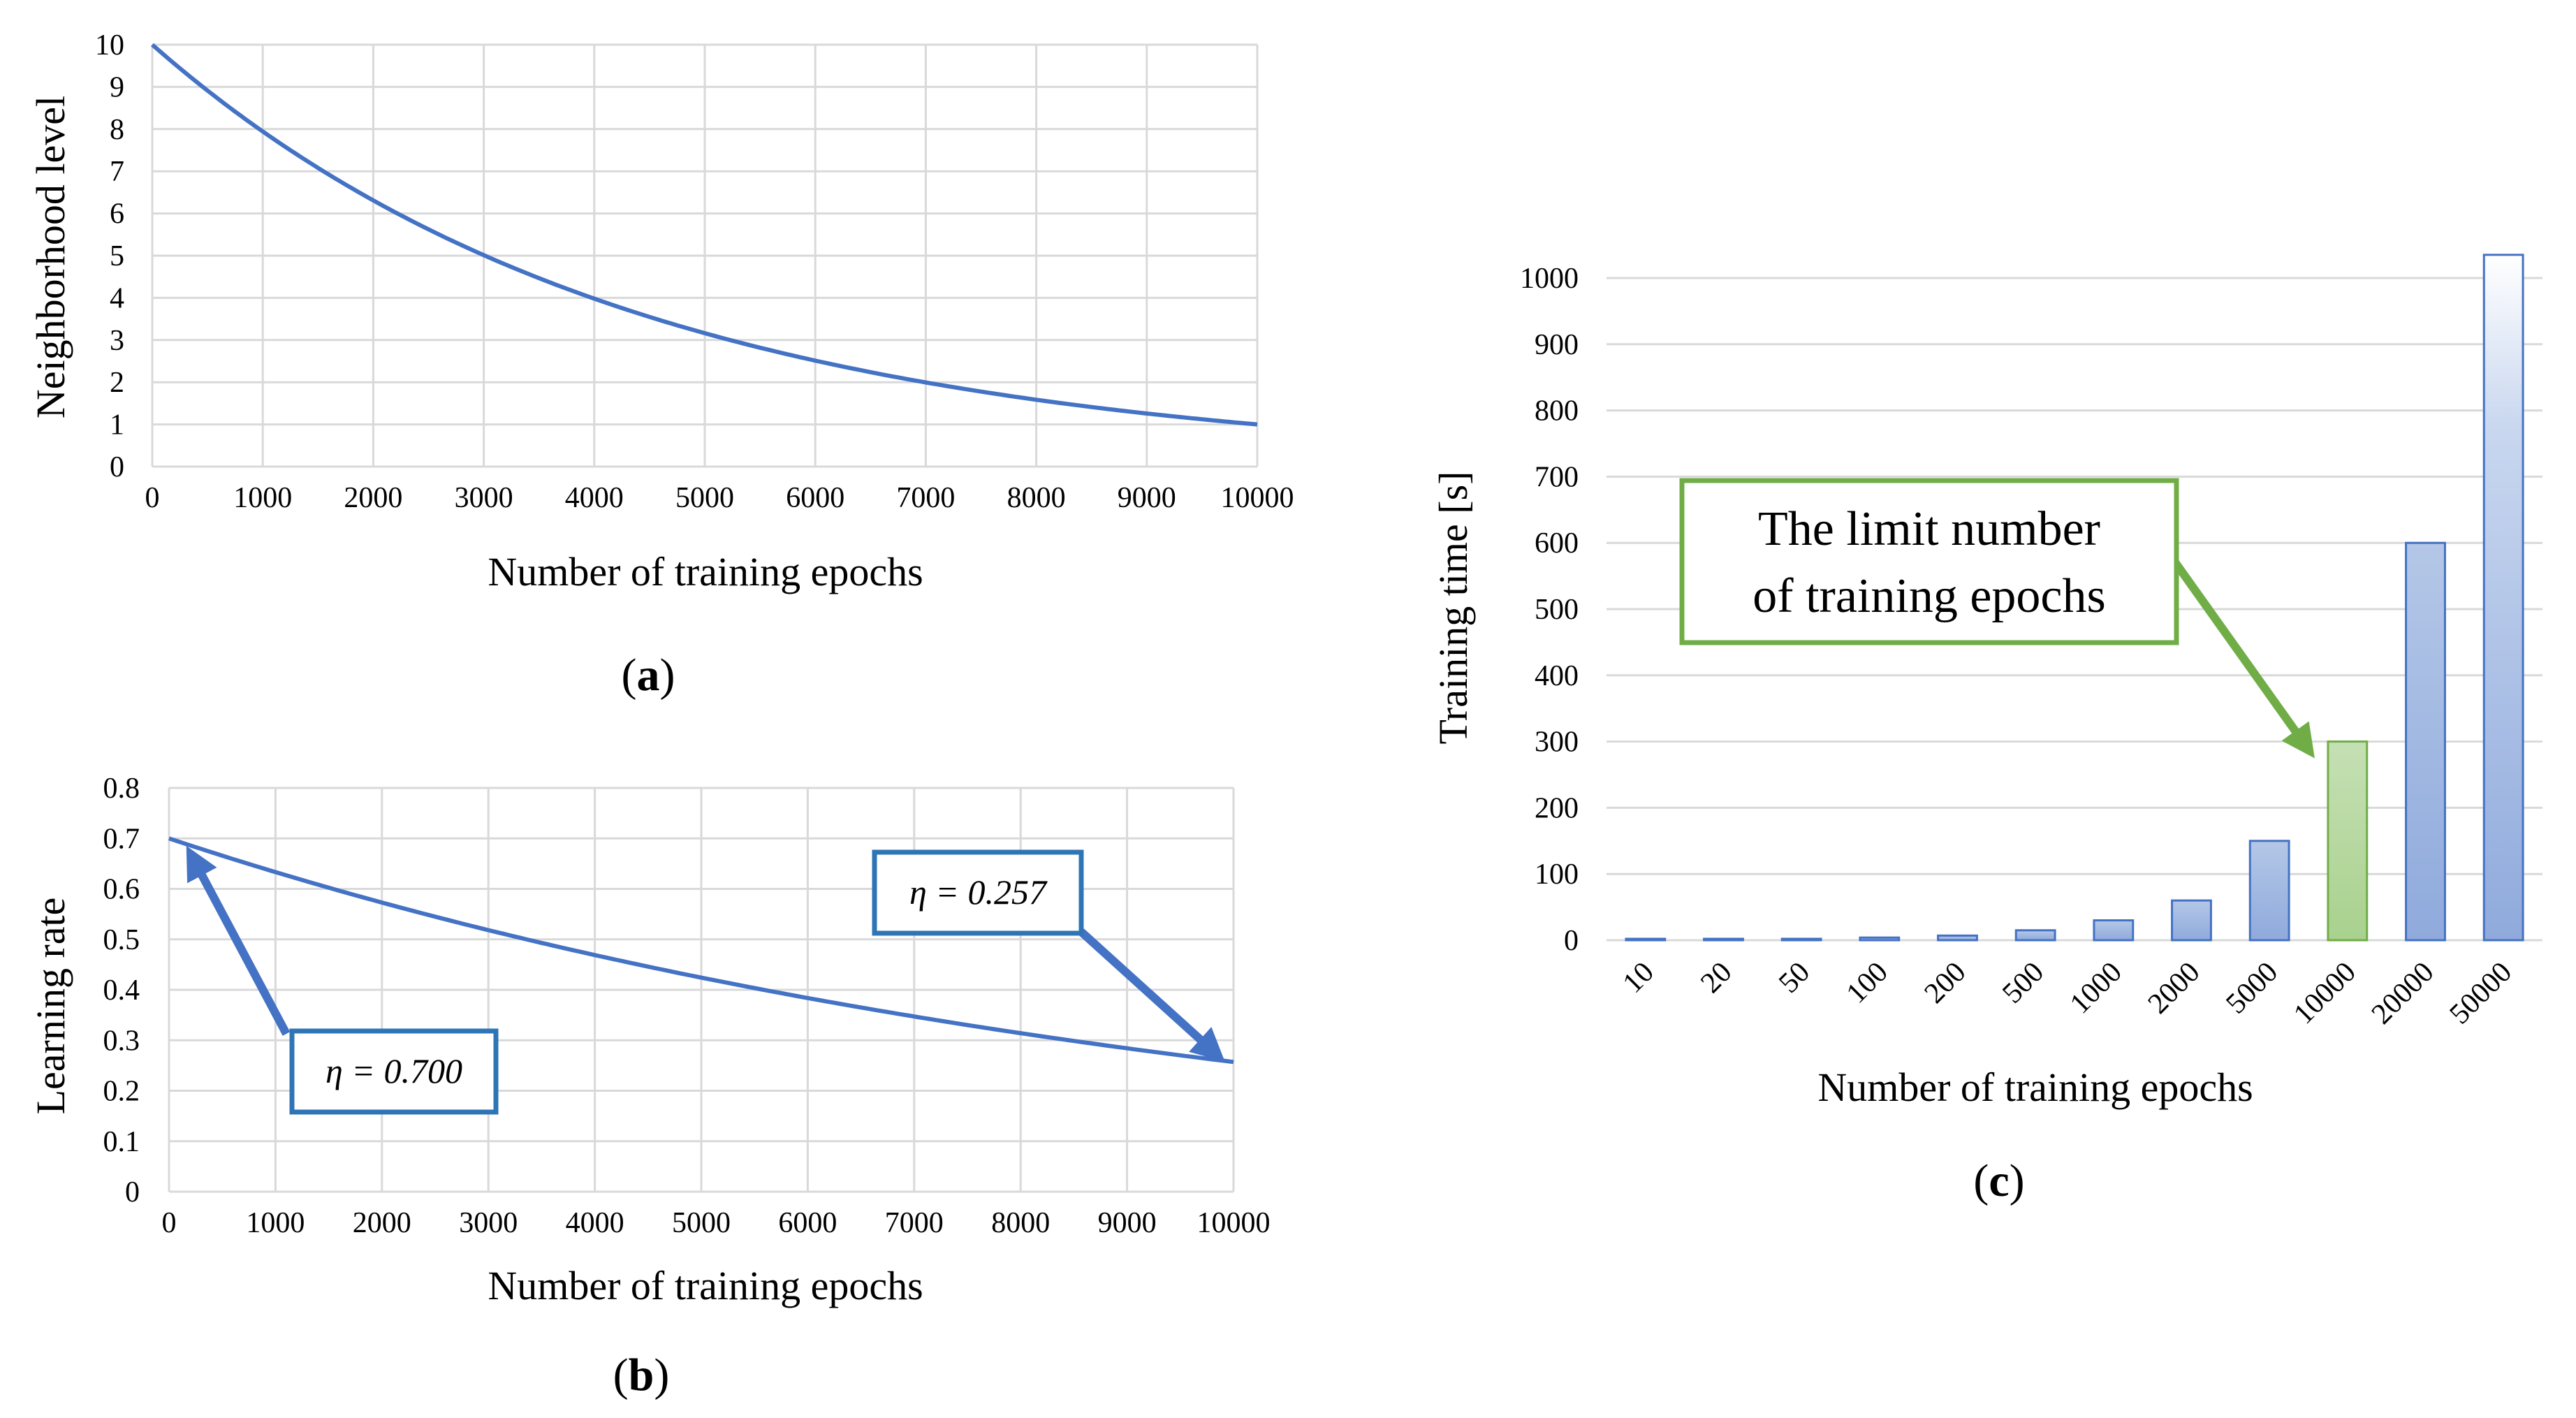  What do you see at coordinates (117, 425) in the screenshot?
I see `chart-a-y-tick-label: 1` at bounding box center [117, 425].